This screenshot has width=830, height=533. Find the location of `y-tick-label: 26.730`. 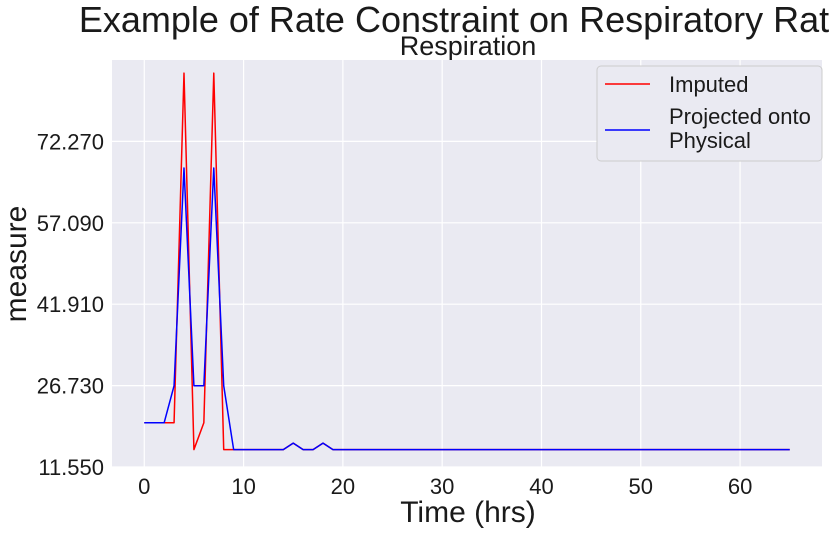

y-tick-label: 26.730 is located at coordinates (70, 386).